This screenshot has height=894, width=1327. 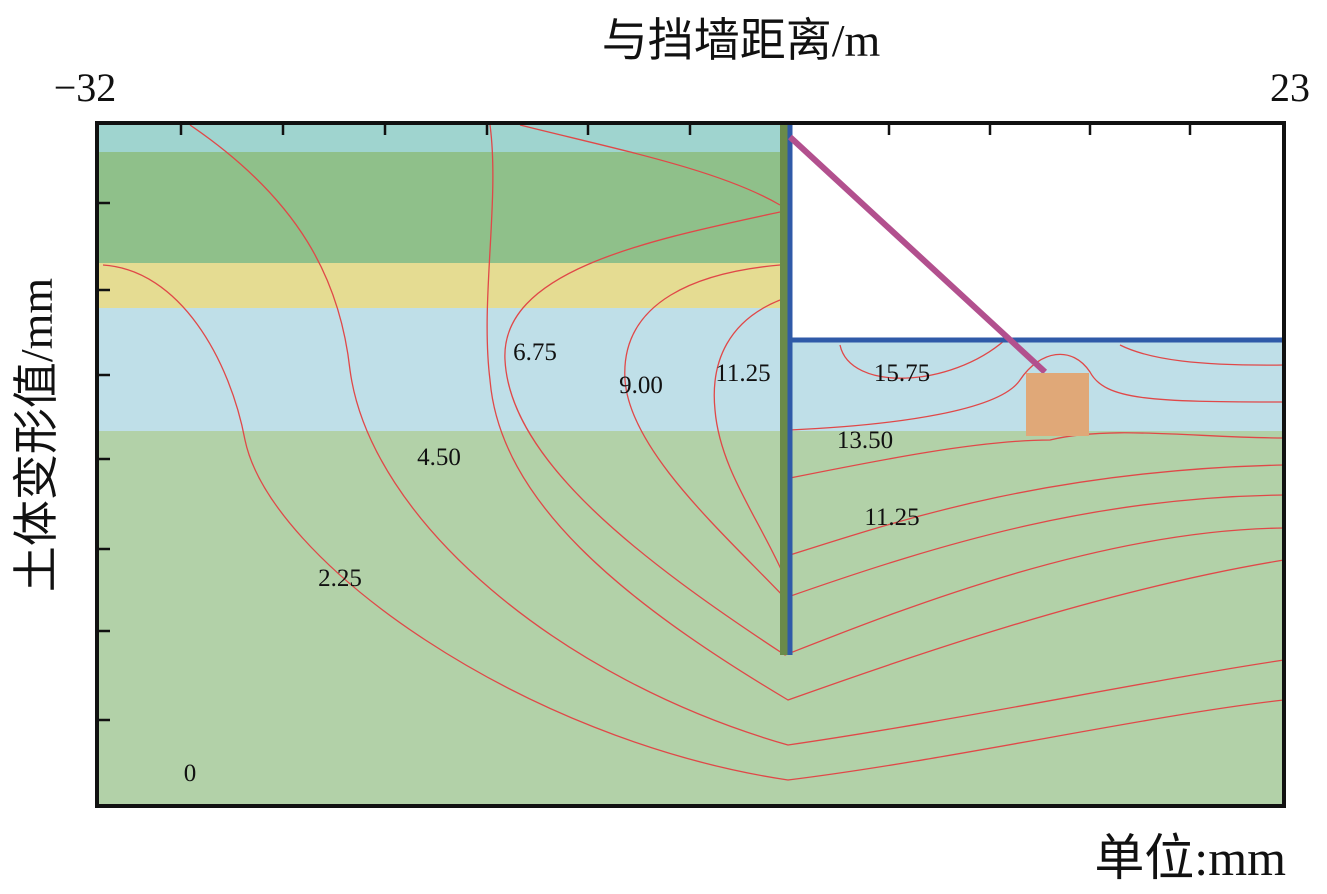 I want to click on x-left-label: −32, so click(x=85, y=87).